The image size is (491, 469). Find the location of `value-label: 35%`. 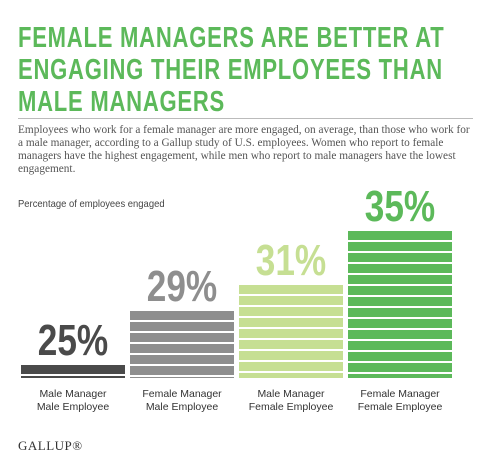

value-label: 35% is located at coordinates (400, 207).